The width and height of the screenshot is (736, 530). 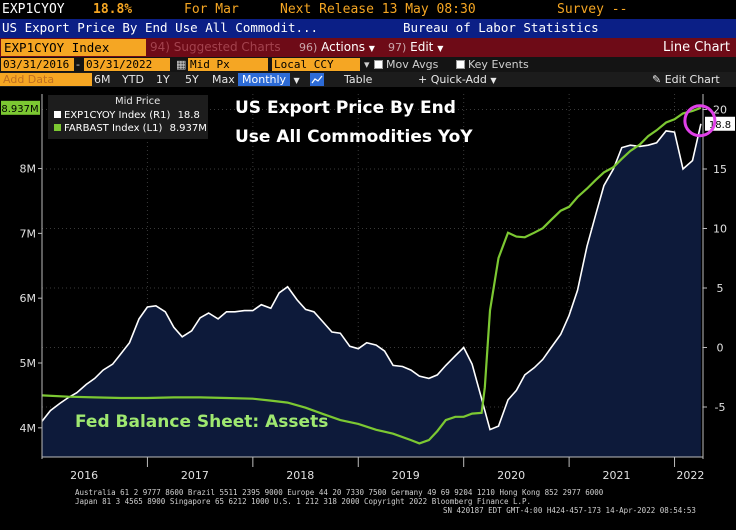 What do you see at coordinates (316, 64) in the screenshot?
I see `currency-field: Local CCY` at bounding box center [316, 64].